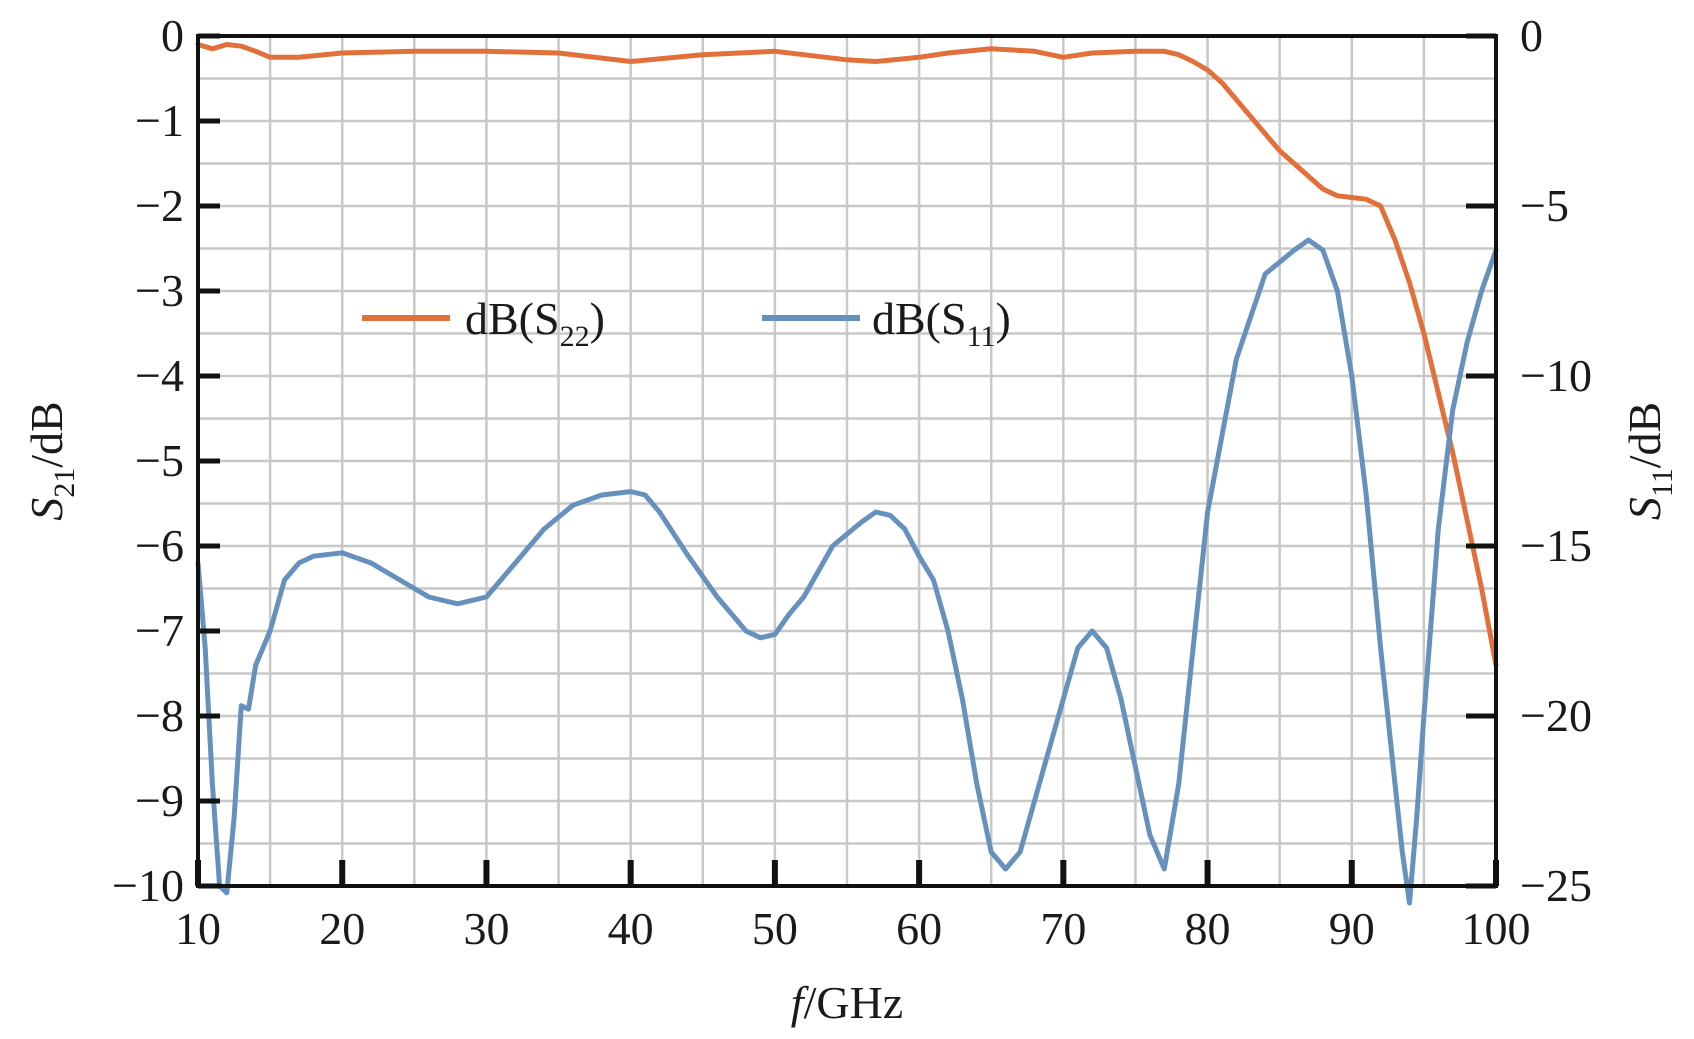  What do you see at coordinates (159, 375) in the screenshot?
I see `y-left-tick-label: −4` at bounding box center [159, 375].